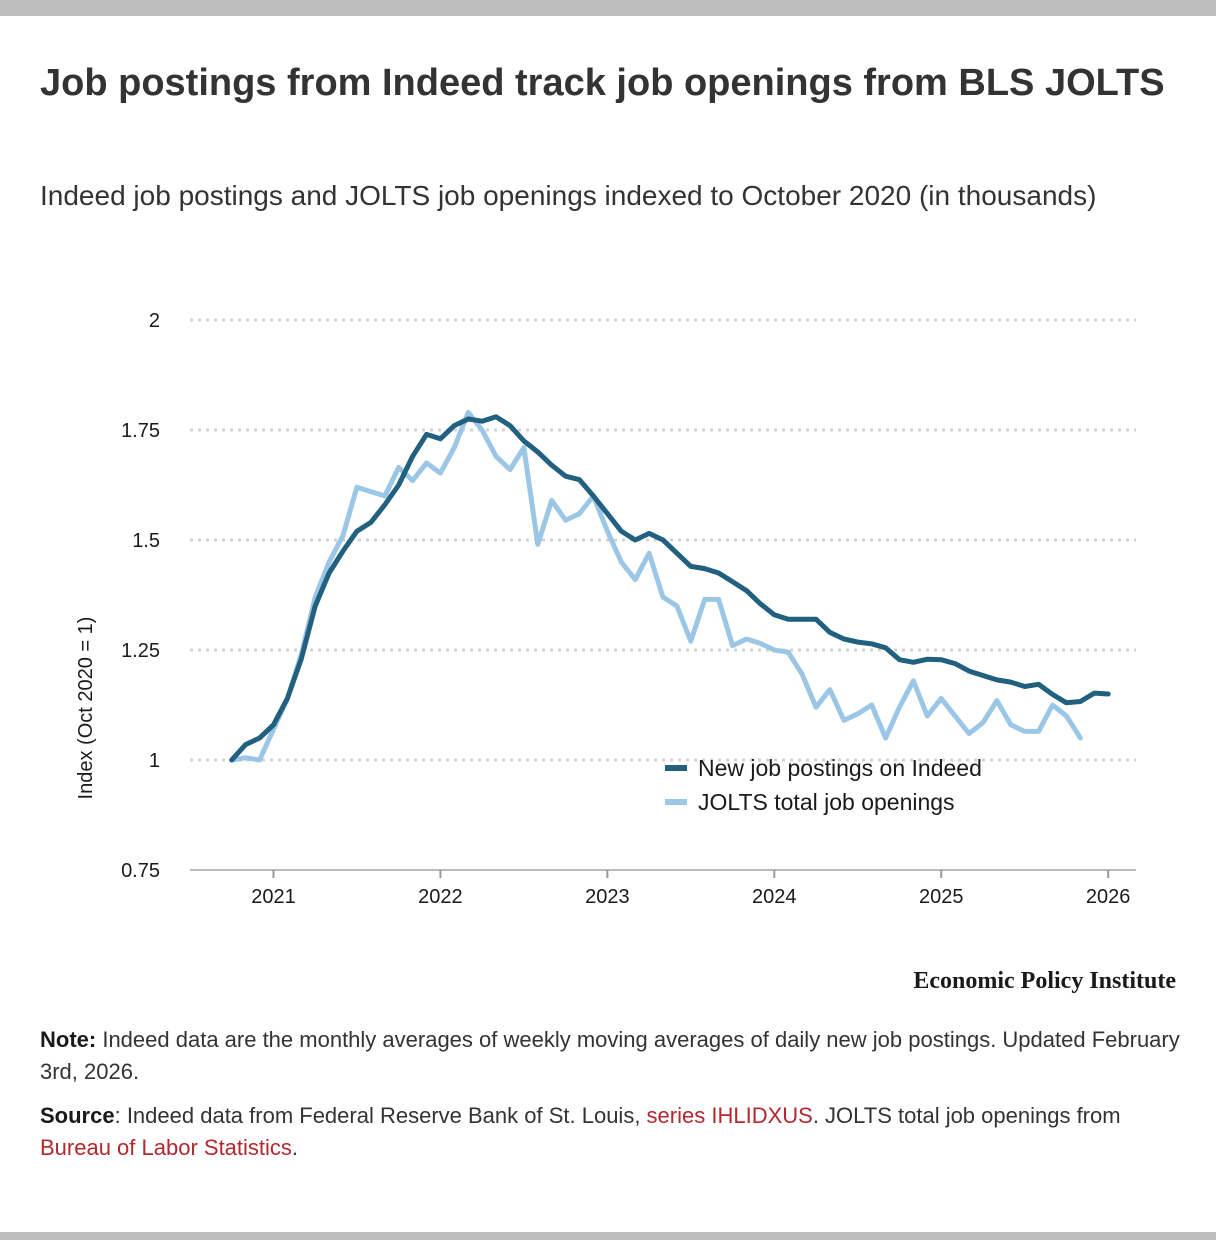  I want to click on y-tick-label: 1.75, so click(140, 431).